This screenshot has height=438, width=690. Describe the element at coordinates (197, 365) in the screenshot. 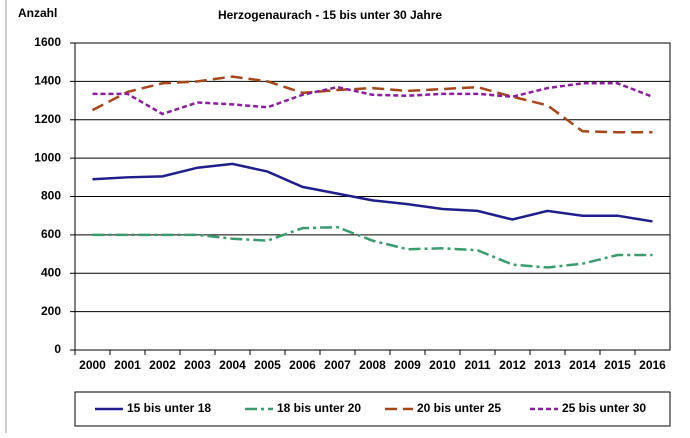

I see `x-tick-label: 2003` at that location.